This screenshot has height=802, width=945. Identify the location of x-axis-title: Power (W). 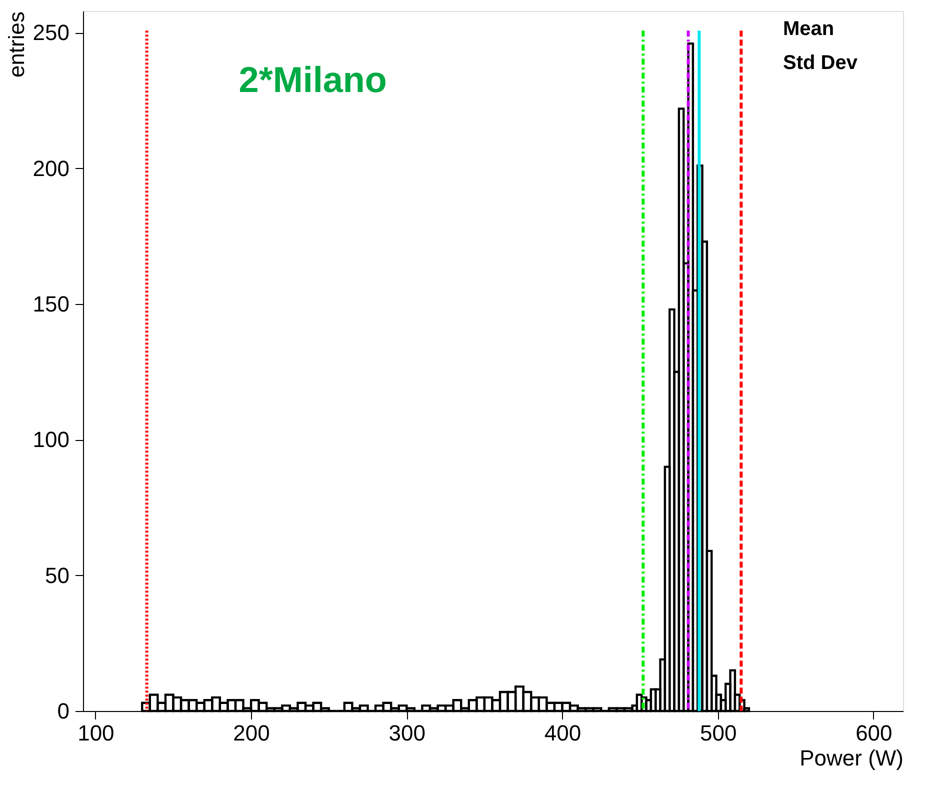
(852, 758).